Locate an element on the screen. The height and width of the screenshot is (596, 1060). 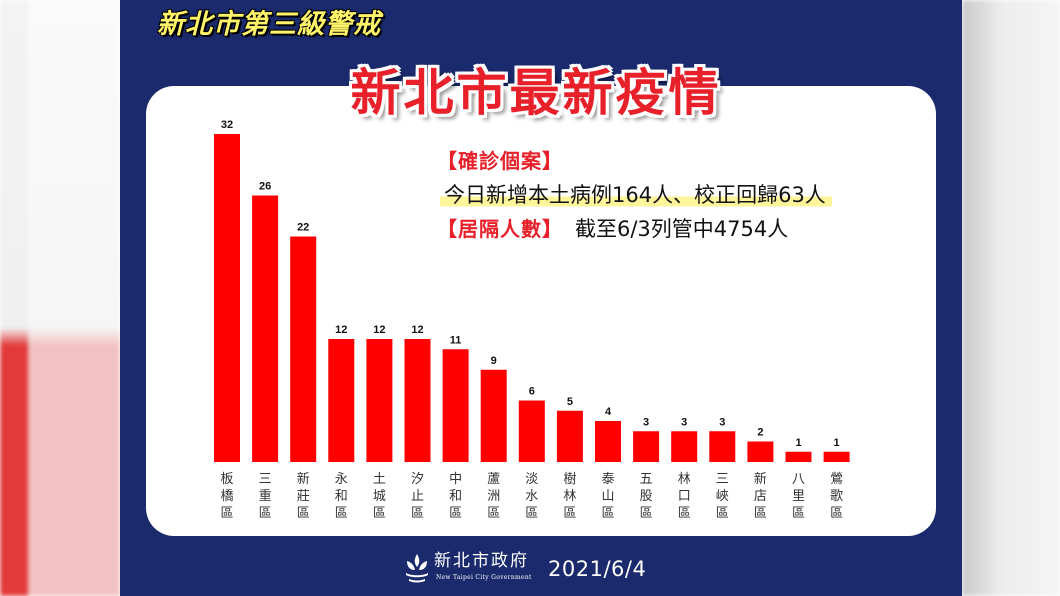
left-background-band is located at coordinates (60, 298).